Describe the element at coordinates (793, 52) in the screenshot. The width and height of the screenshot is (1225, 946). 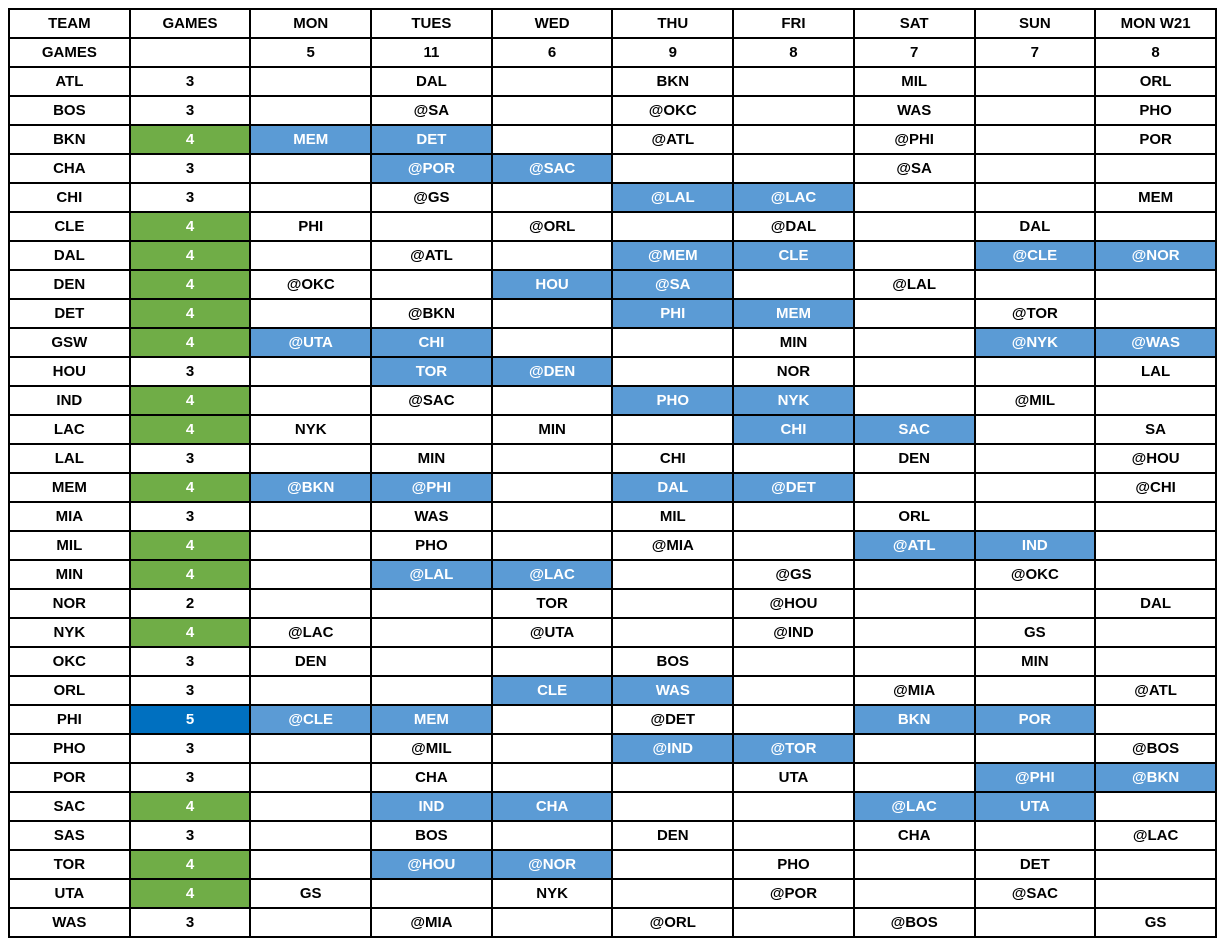
I see `daily-total-cell: 8` at that location.